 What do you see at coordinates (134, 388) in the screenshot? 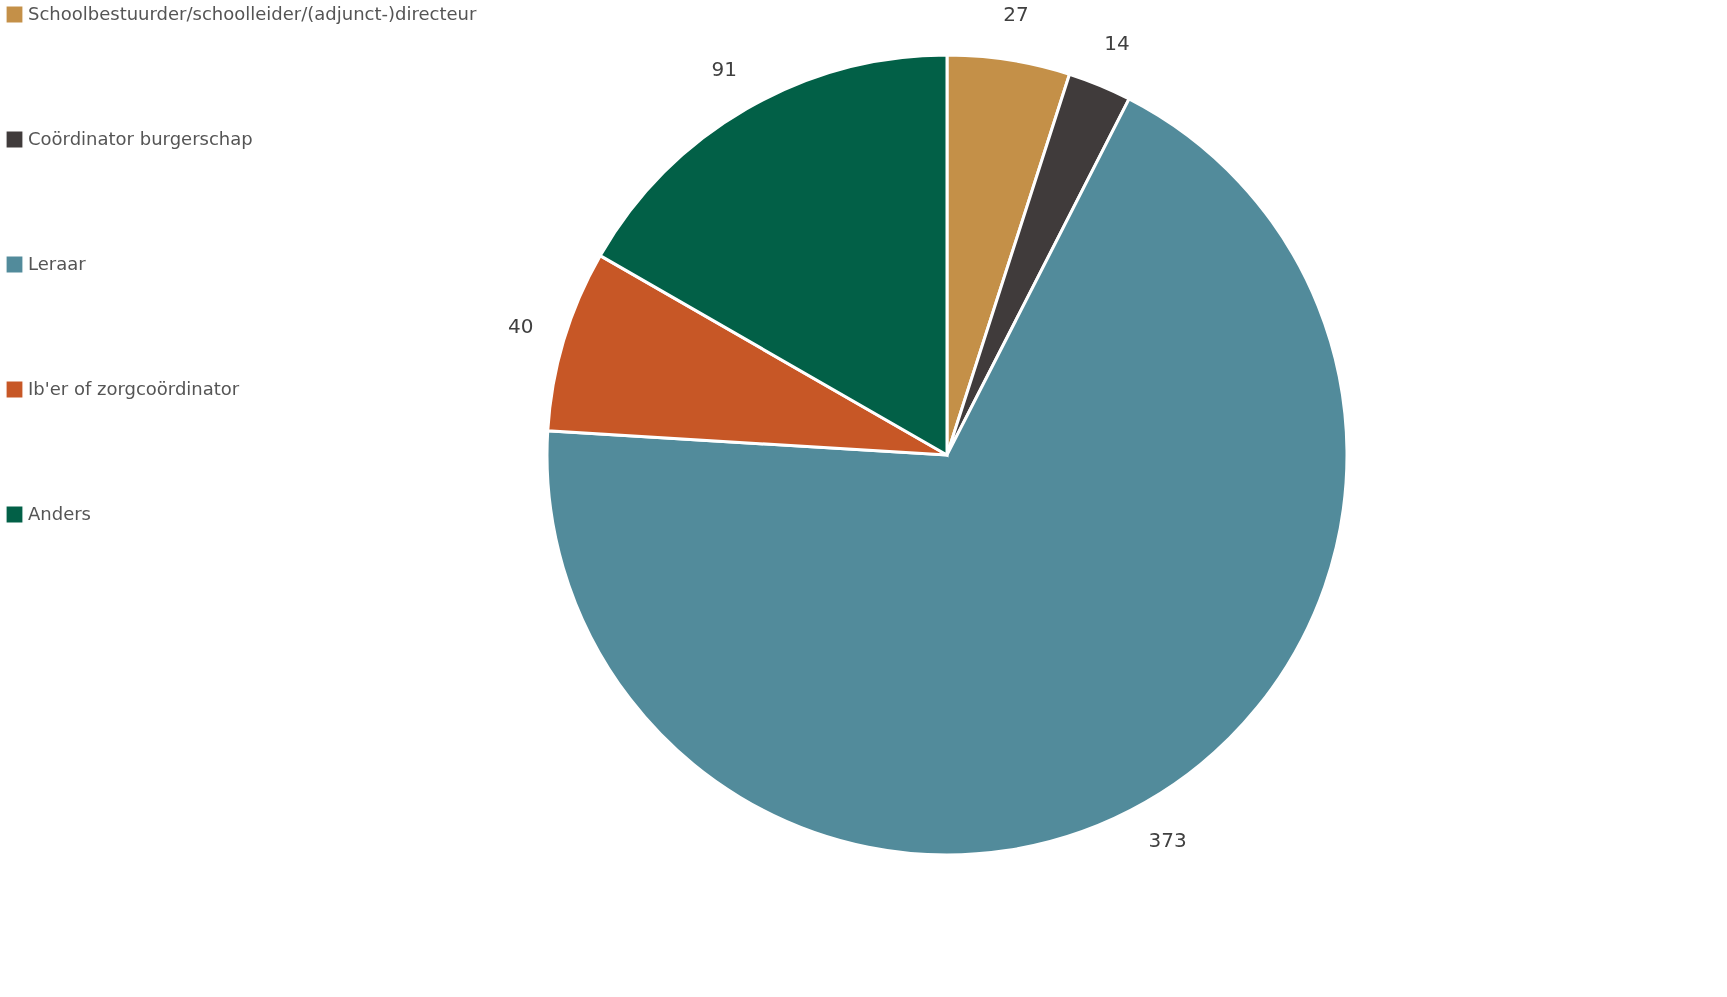
I see `legend-label: Ib'er of zorgcoördinator` at bounding box center [134, 388].